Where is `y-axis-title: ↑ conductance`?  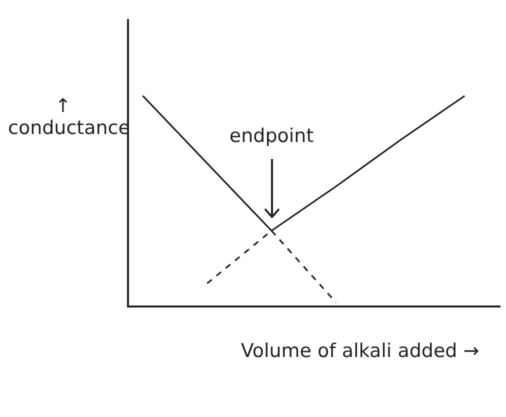 y-axis-title: ↑ conductance is located at coordinates (69, 117).